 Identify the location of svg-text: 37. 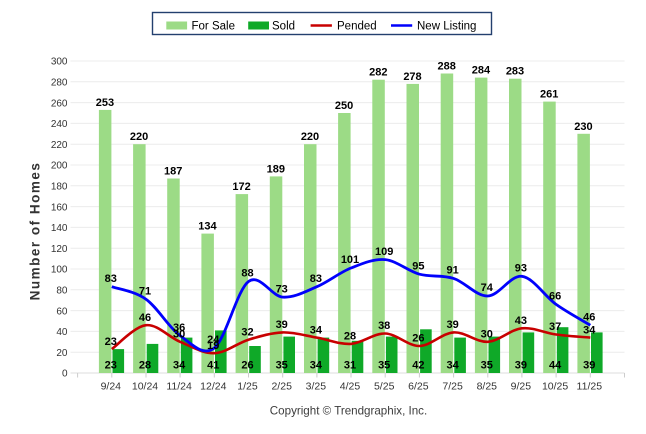
(555, 327).